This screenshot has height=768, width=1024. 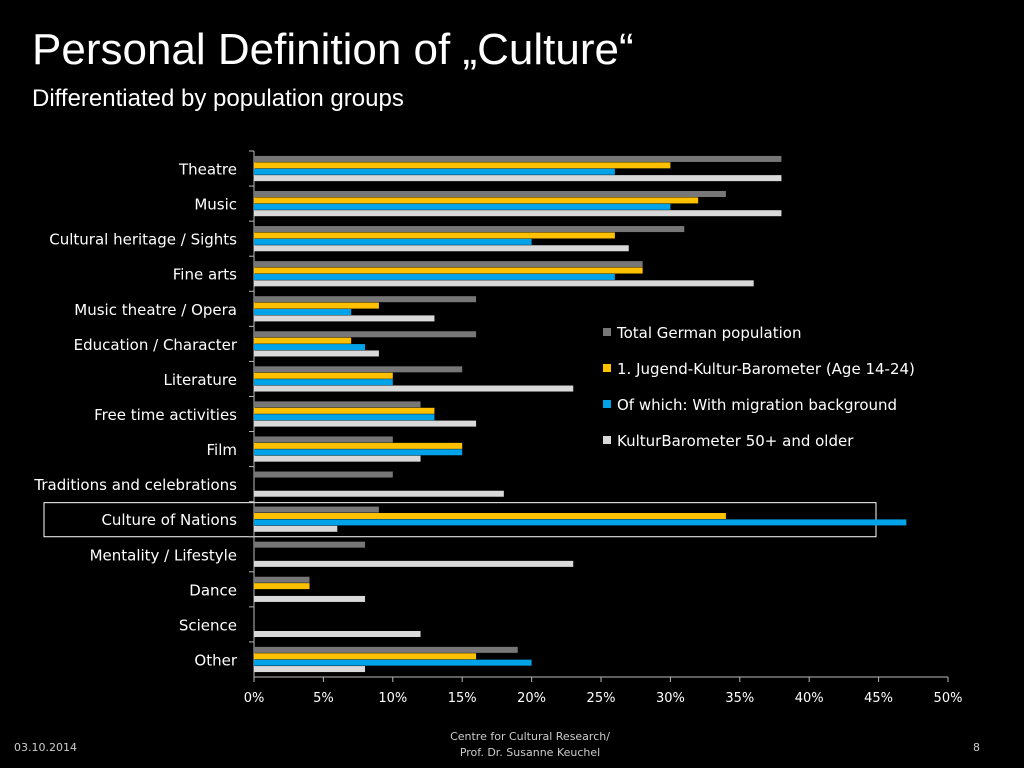 I want to click on category-label: Education / Character, so click(x=156, y=345).